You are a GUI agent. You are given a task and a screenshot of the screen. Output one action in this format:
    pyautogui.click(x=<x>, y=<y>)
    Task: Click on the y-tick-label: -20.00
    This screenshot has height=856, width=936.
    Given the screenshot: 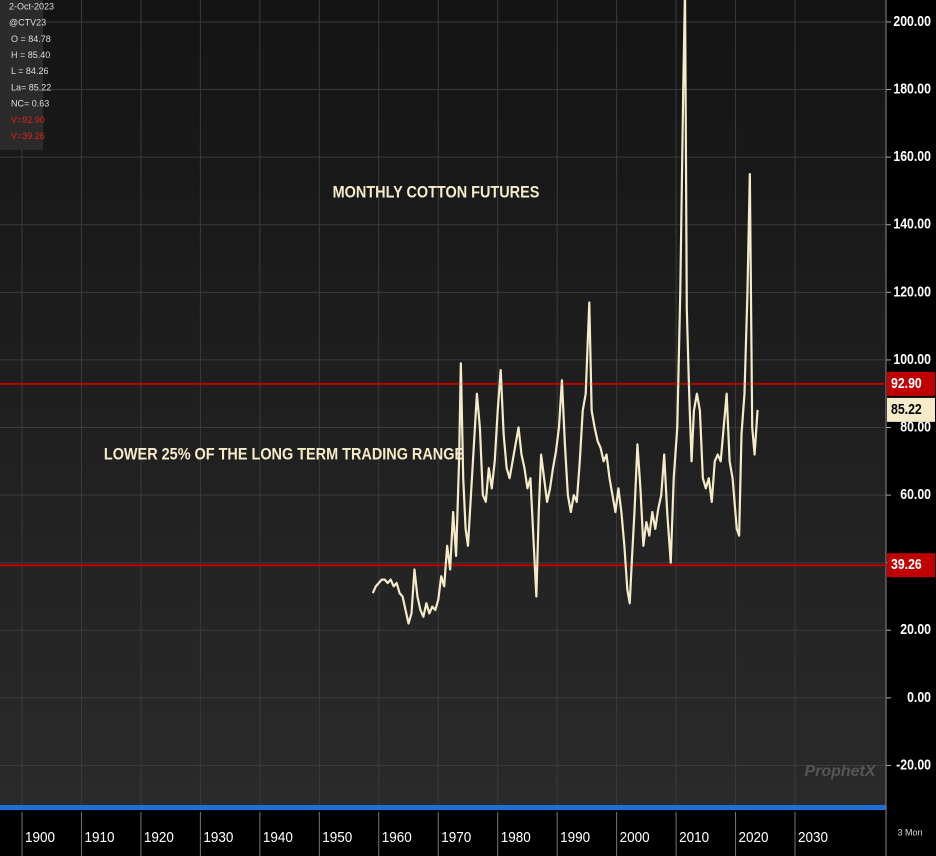 What is the action you would take?
    pyautogui.click(x=913, y=764)
    